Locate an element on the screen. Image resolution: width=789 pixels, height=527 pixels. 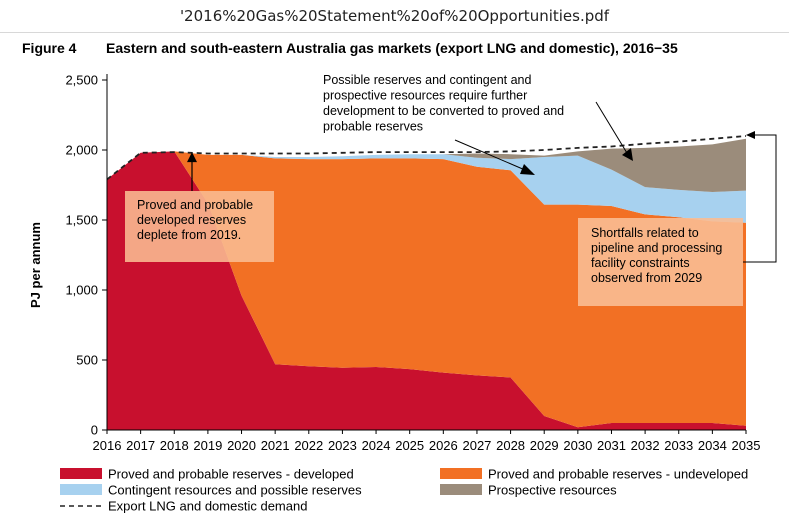
callout-shortfall-text: pipeline and processing is located at coordinates (656, 248).